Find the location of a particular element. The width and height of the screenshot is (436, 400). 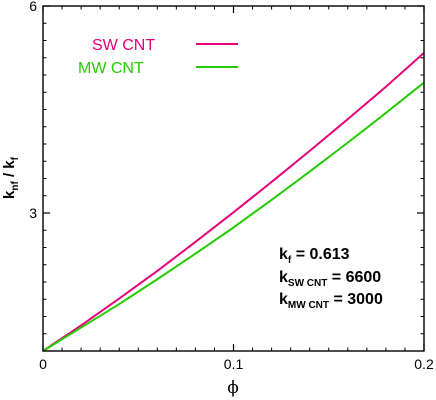

y-tick-label-1: 6 is located at coordinates (33, 7).